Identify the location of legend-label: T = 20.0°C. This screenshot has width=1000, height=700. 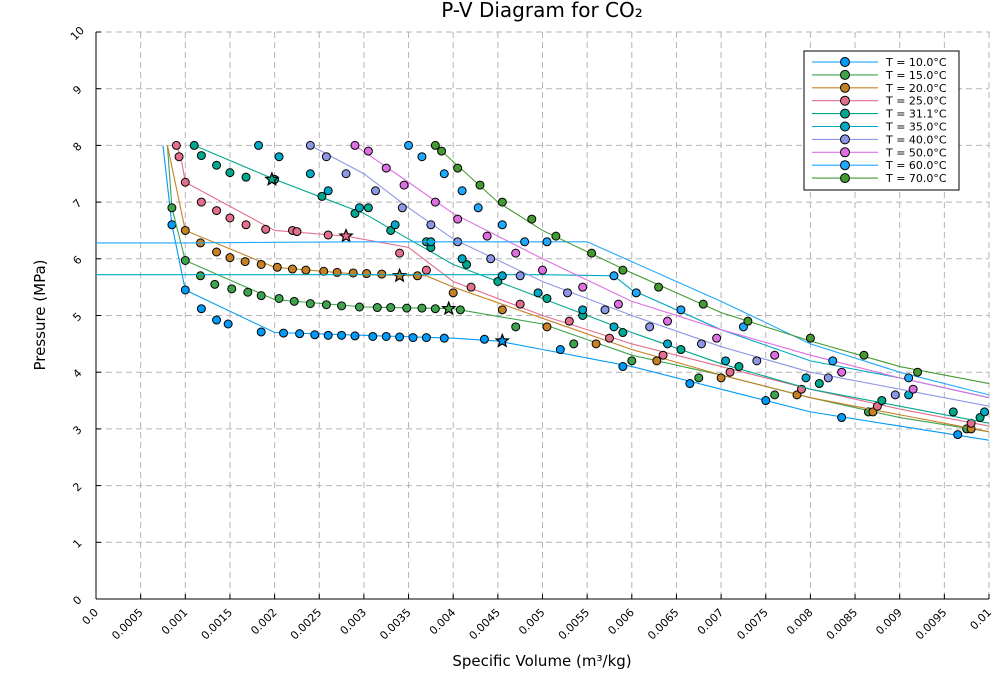
(916, 88).